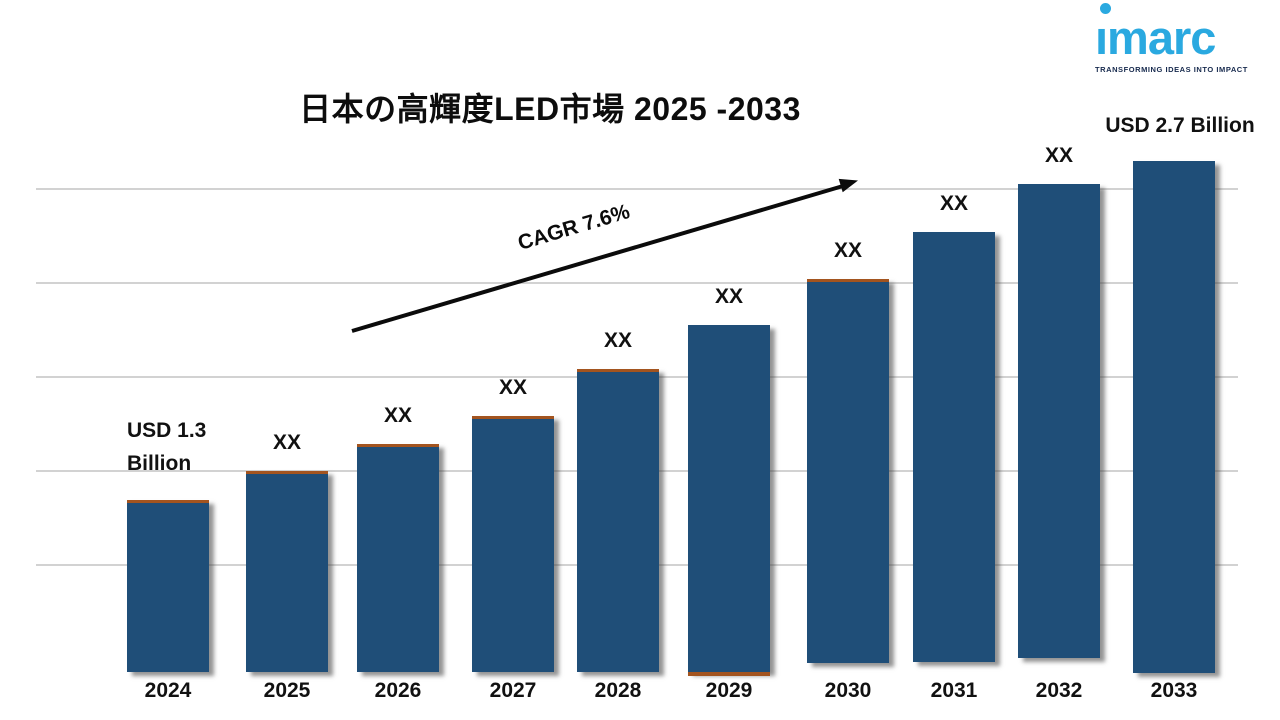  I want to click on last-bar-value-label: USD 2.7 Billion, so click(1180, 125).